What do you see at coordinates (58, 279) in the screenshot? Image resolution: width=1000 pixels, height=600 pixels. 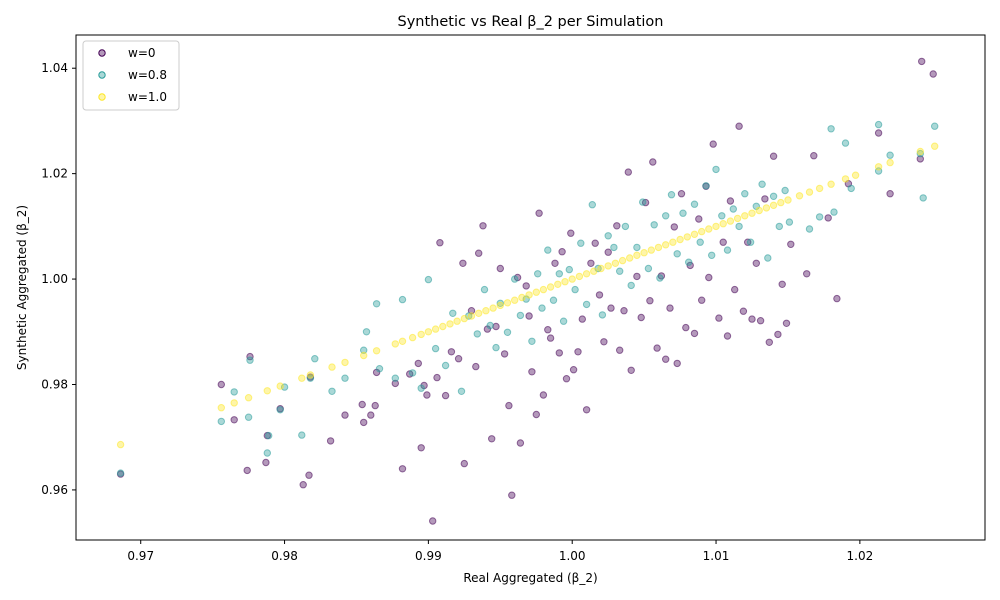 I see `y-axis: 0.96 0.98 1.00 1.02 1.04` at bounding box center [58, 279].